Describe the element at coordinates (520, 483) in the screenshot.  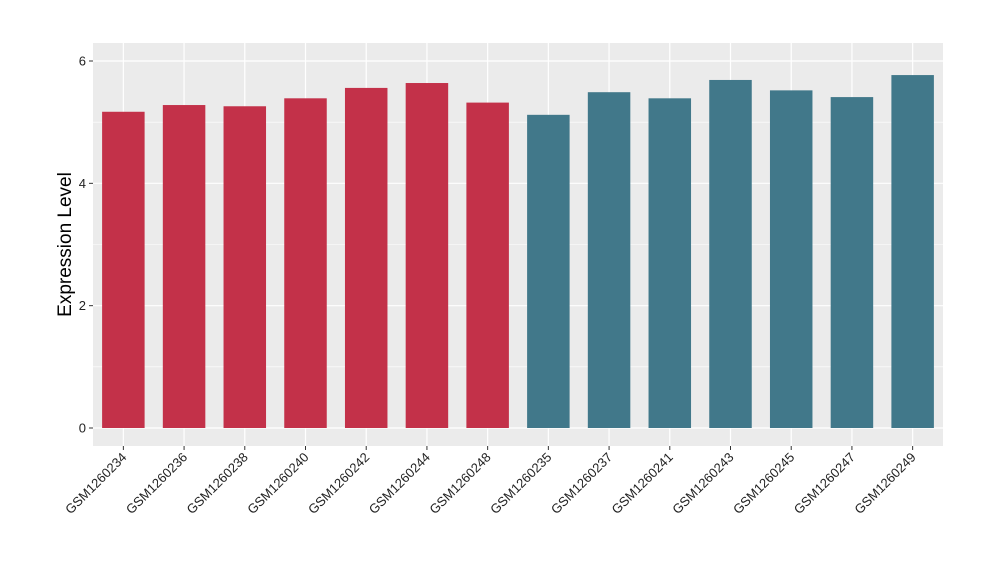
I see `x-tick-label: GSM1260235` at that location.